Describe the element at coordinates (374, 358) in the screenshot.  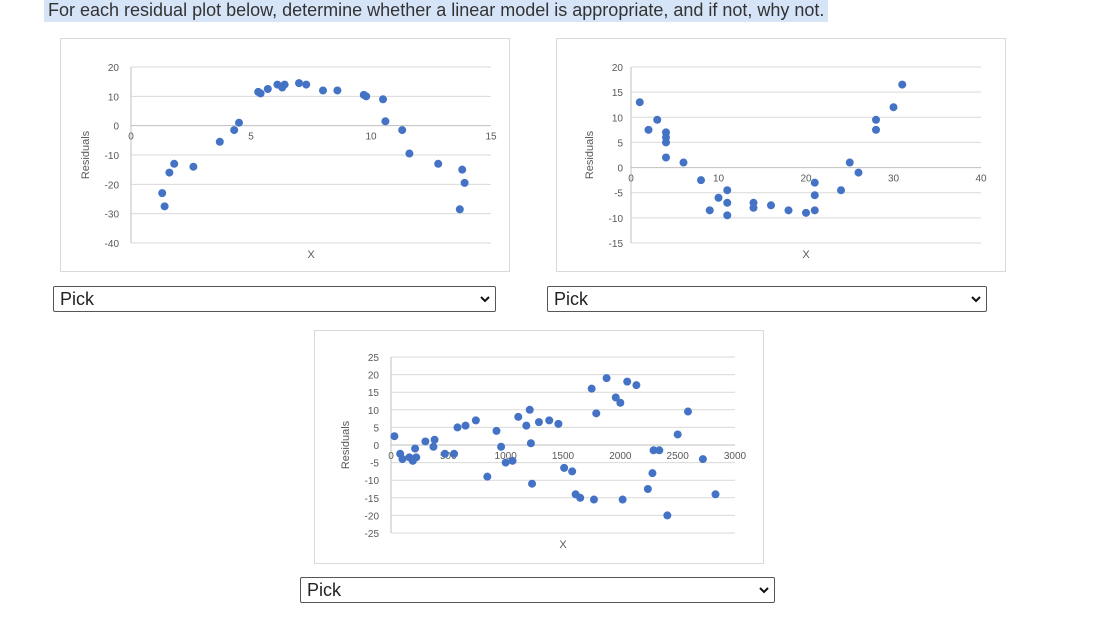
I see `y-tick-label: 25` at that location.